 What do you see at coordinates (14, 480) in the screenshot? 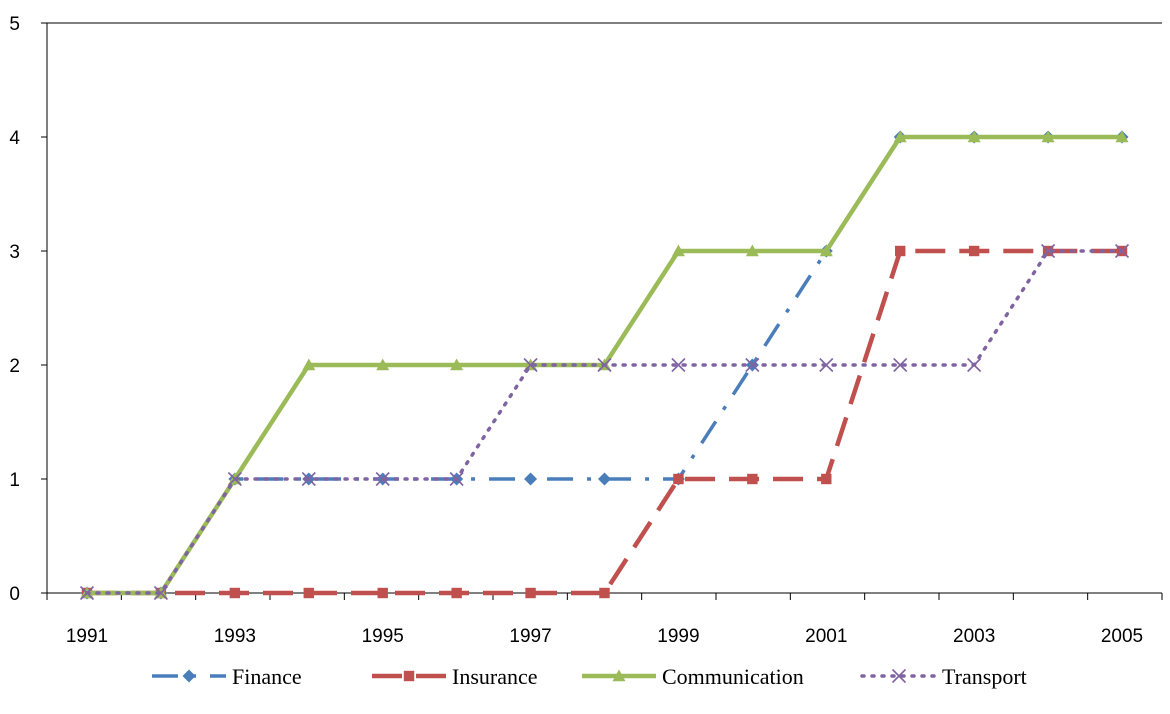
I see `y-tick-label: 1` at bounding box center [14, 480].